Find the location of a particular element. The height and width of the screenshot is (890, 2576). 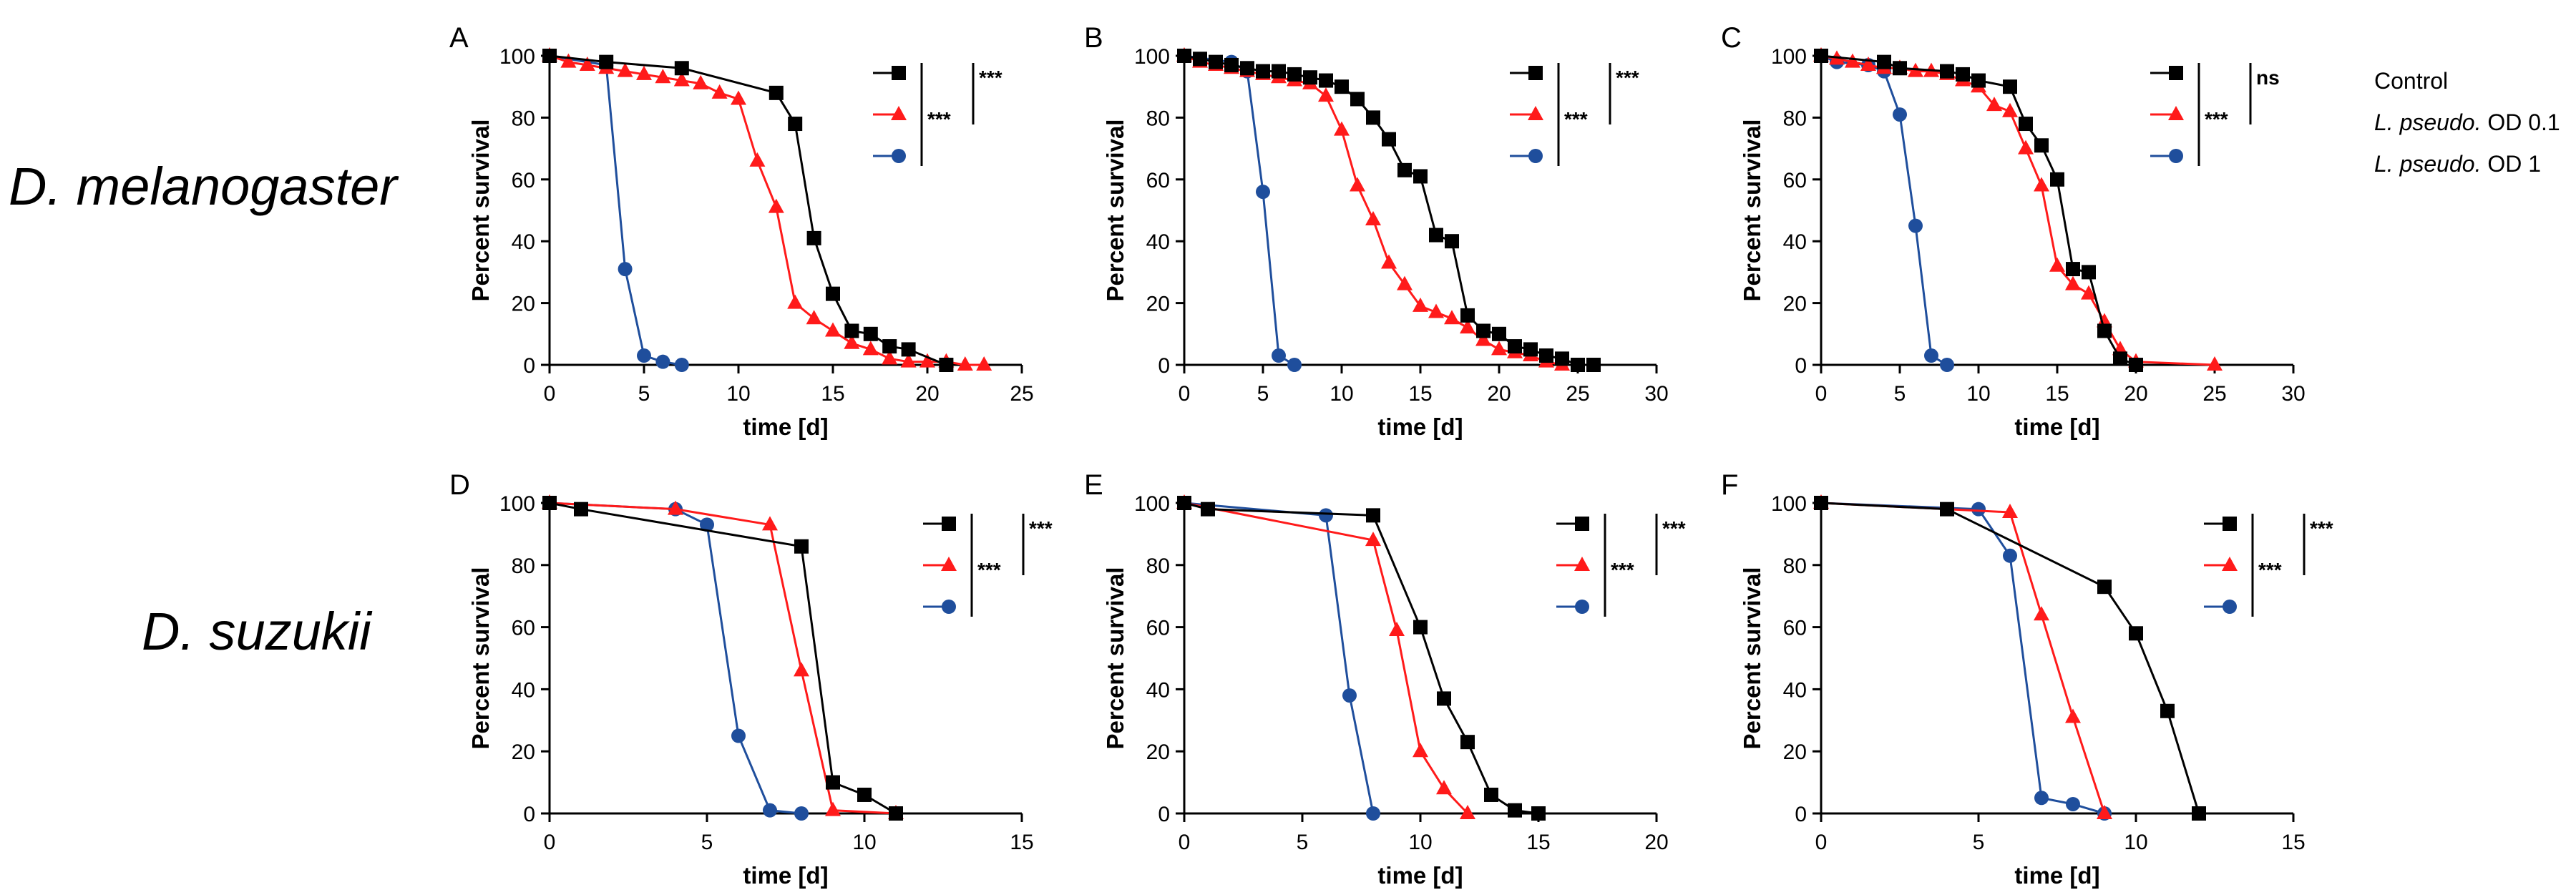

legend-label-control: Control is located at coordinates (2411, 81).